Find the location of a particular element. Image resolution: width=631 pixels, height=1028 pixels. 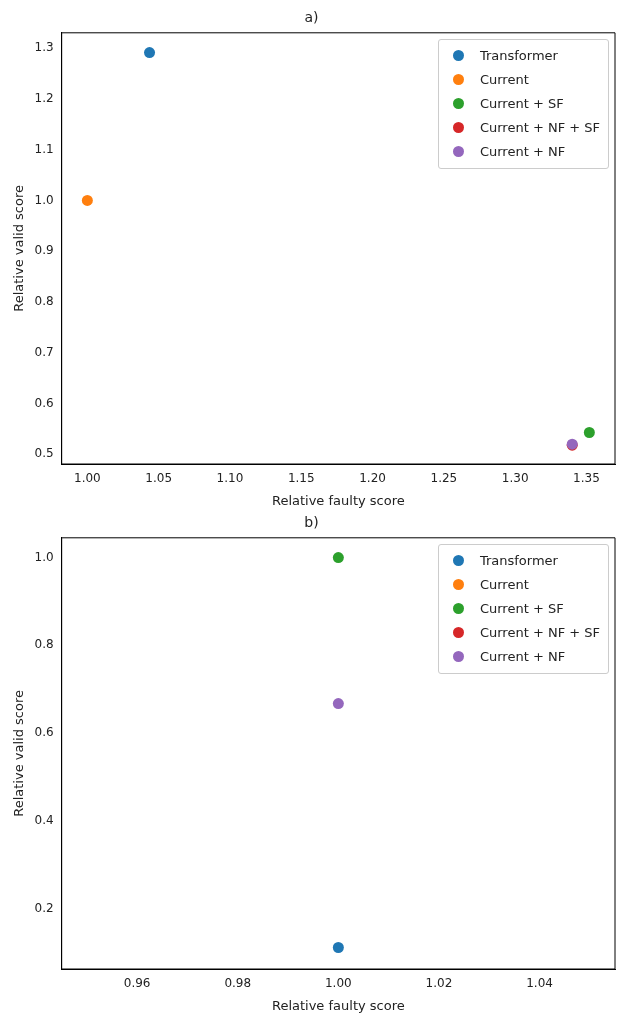

chart-title: a) is located at coordinates (311, 17).